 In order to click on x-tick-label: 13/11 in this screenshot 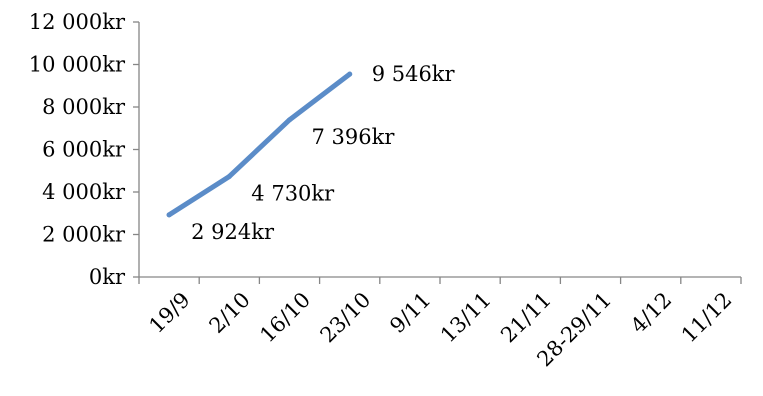, I will do `click(466, 318)`.